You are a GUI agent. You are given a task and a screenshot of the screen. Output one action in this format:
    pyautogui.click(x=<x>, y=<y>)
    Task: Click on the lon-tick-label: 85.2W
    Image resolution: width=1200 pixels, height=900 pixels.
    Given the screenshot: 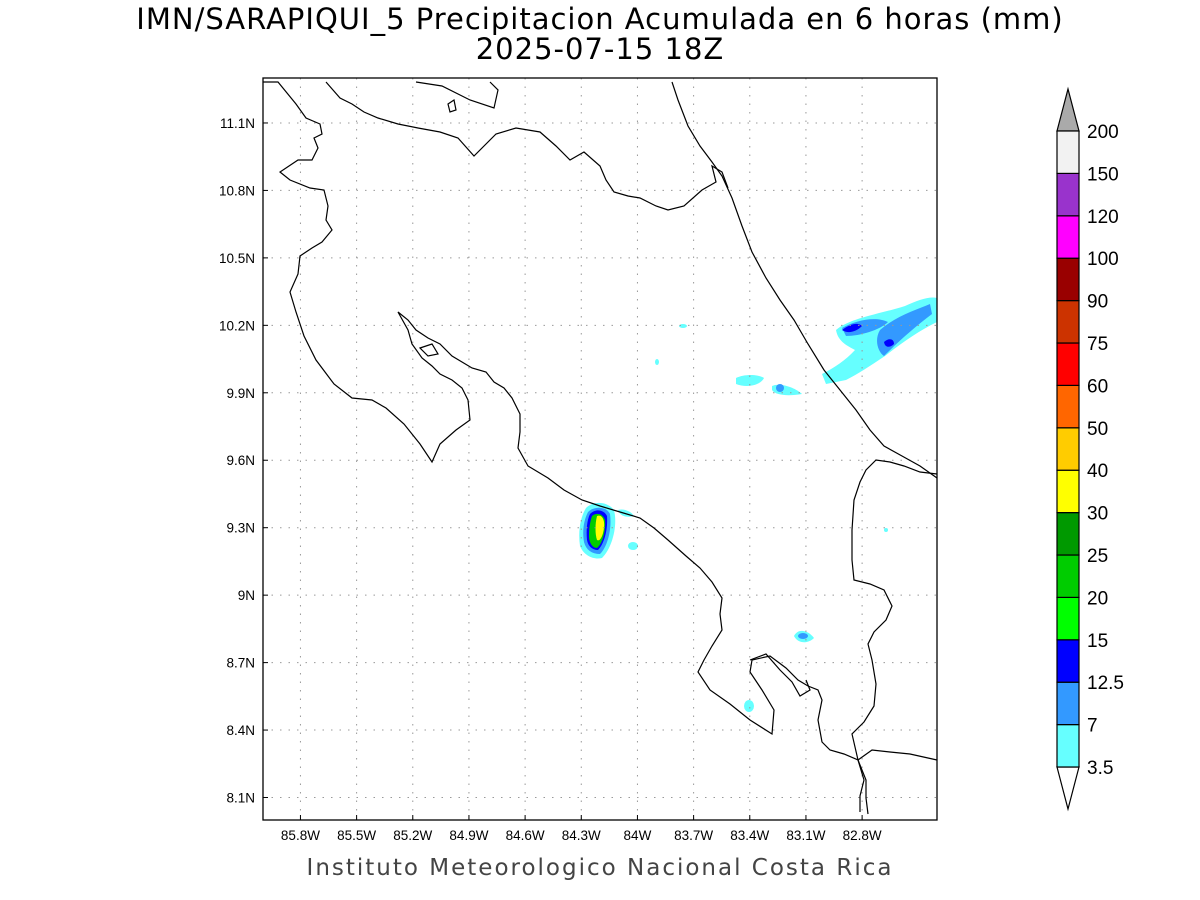 What is the action you would take?
    pyautogui.click(x=412, y=835)
    